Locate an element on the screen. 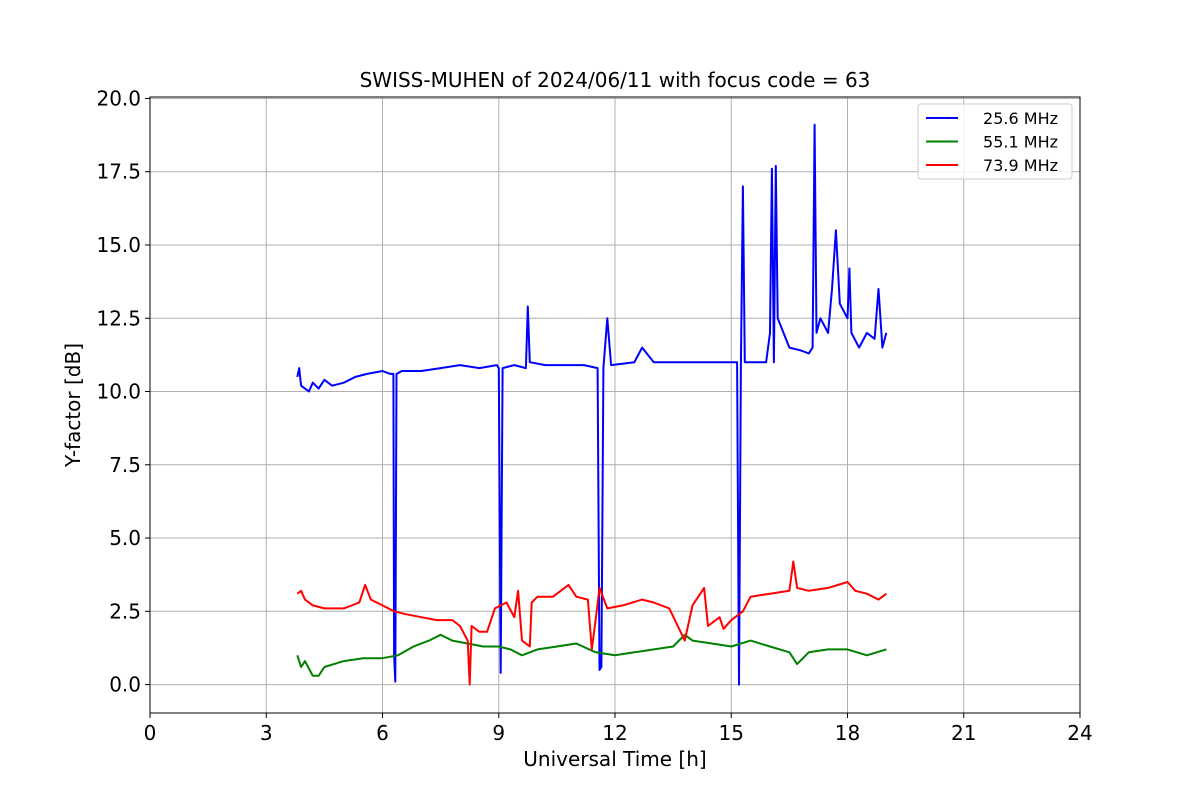  y-tick-label: 12.5 is located at coordinates (118, 318).